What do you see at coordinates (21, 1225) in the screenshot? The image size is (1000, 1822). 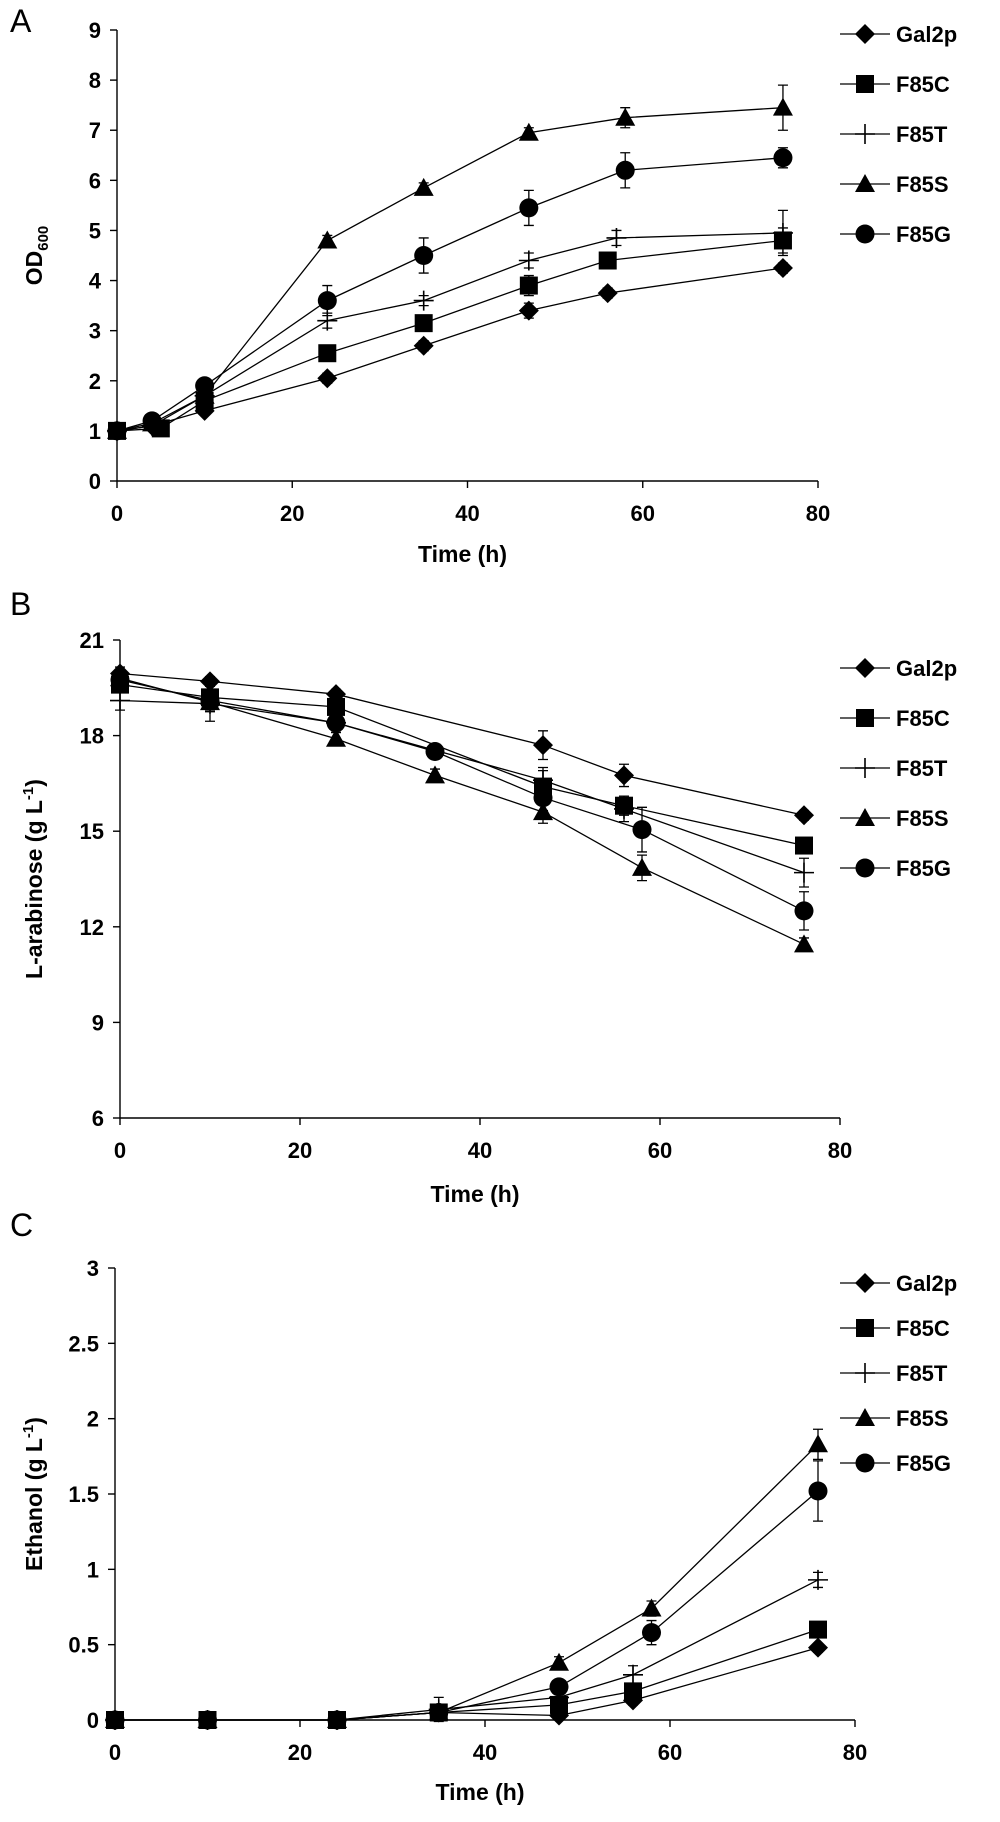 I see `panel-letter: C` at bounding box center [21, 1225].